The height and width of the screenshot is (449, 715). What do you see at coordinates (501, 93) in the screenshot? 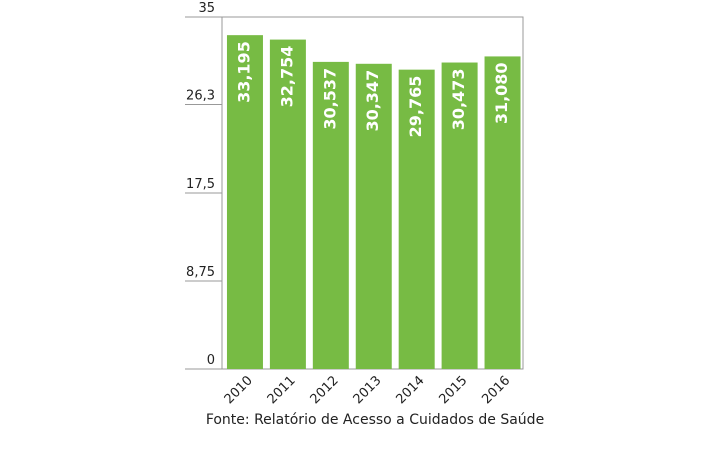
I see `value-label: 31,080` at bounding box center [501, 93].